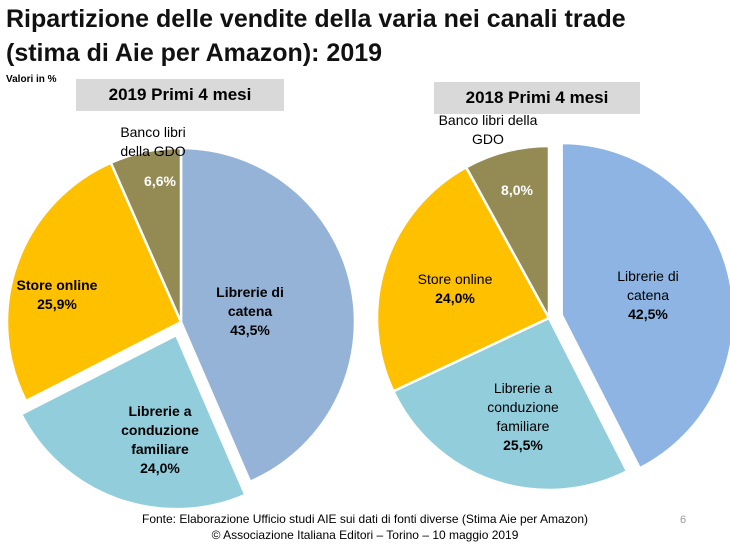 This screenshot has width=730, height=544. I want to click on pie2019-slice-librerie-a-conduzione-familiare, so click(133, 422).